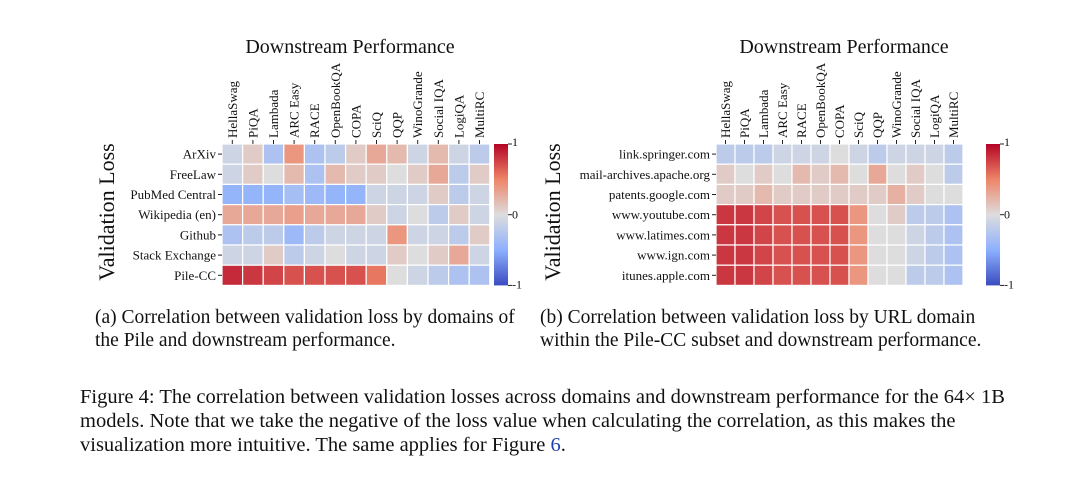 The height and width of the screenshot is (481, 1080). What do you see at coordinates (349, 47) in the screenshot?
I see `chart-title-a: Downstream Performance` at bounding box center [349, 47].